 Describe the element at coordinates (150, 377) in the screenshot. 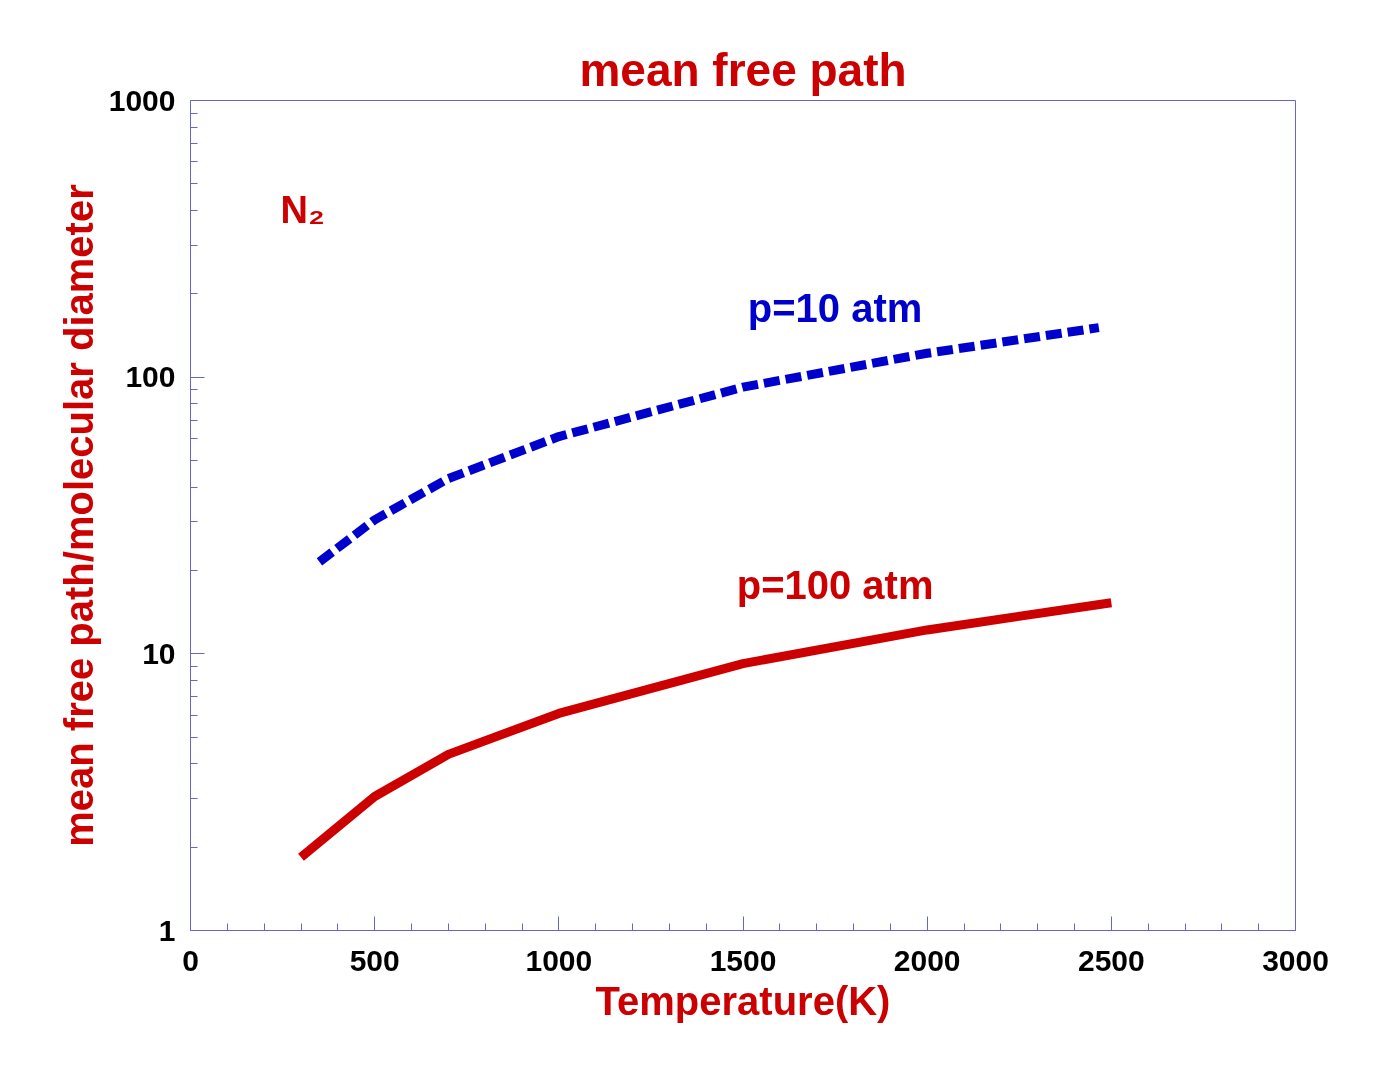

I see `y-tick-label: 100` at that location.